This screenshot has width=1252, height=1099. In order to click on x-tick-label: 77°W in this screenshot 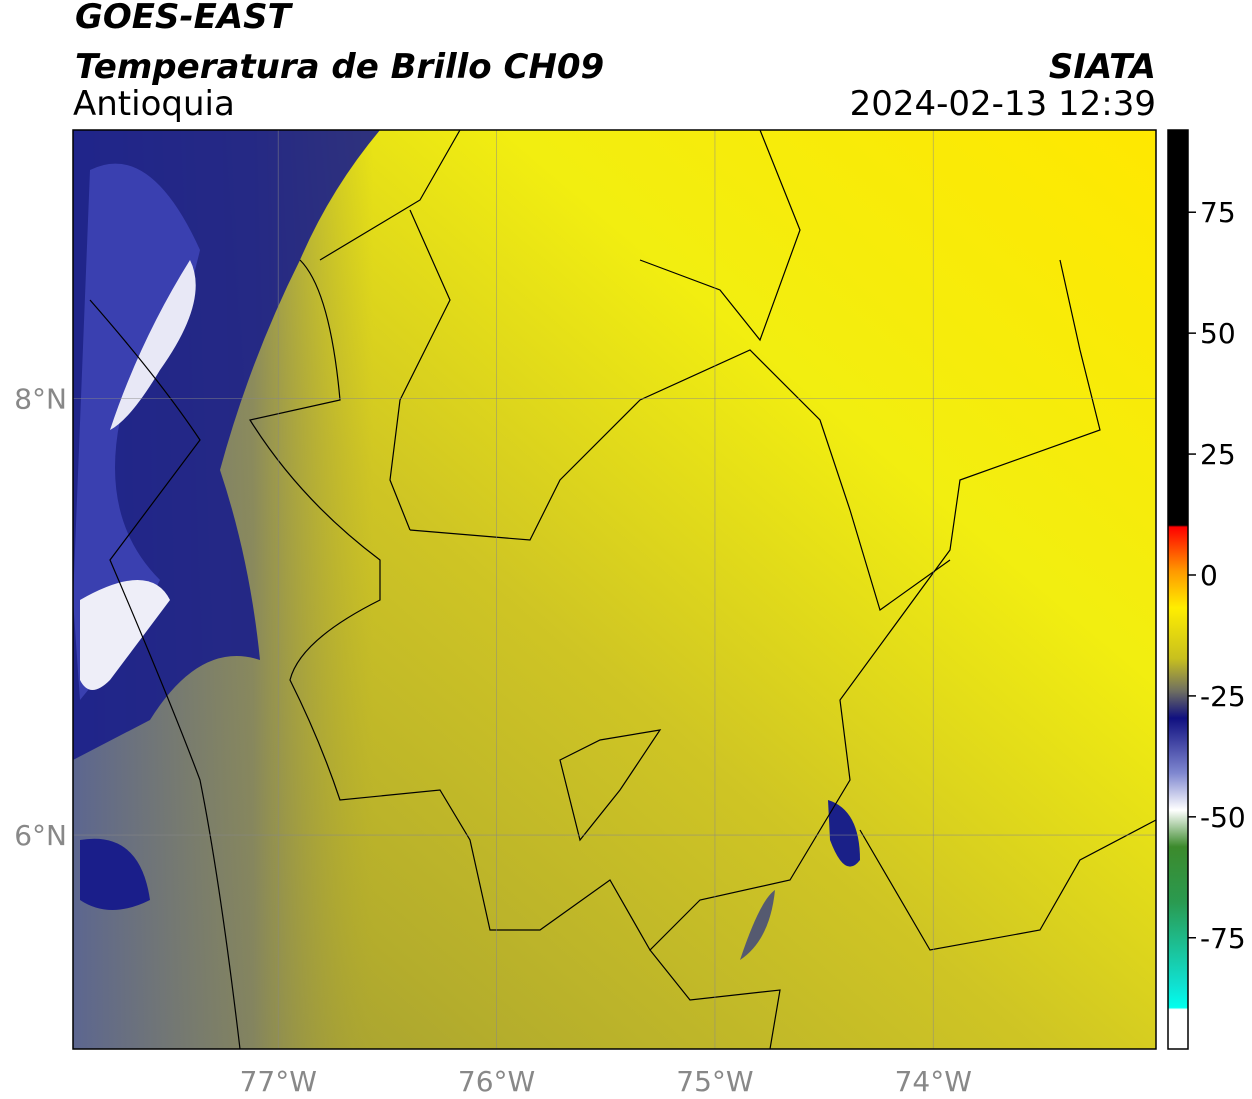, I will do `click(278, 1081)`.